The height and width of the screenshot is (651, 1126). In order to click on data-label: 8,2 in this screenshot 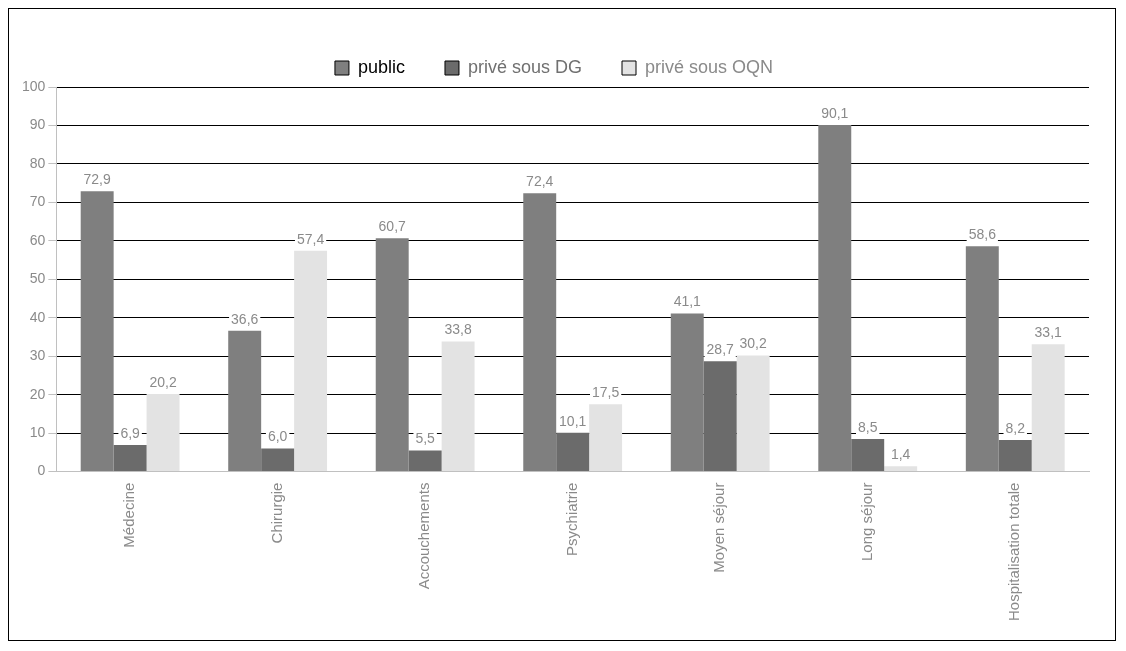, I will do `click(1015, 427)`.